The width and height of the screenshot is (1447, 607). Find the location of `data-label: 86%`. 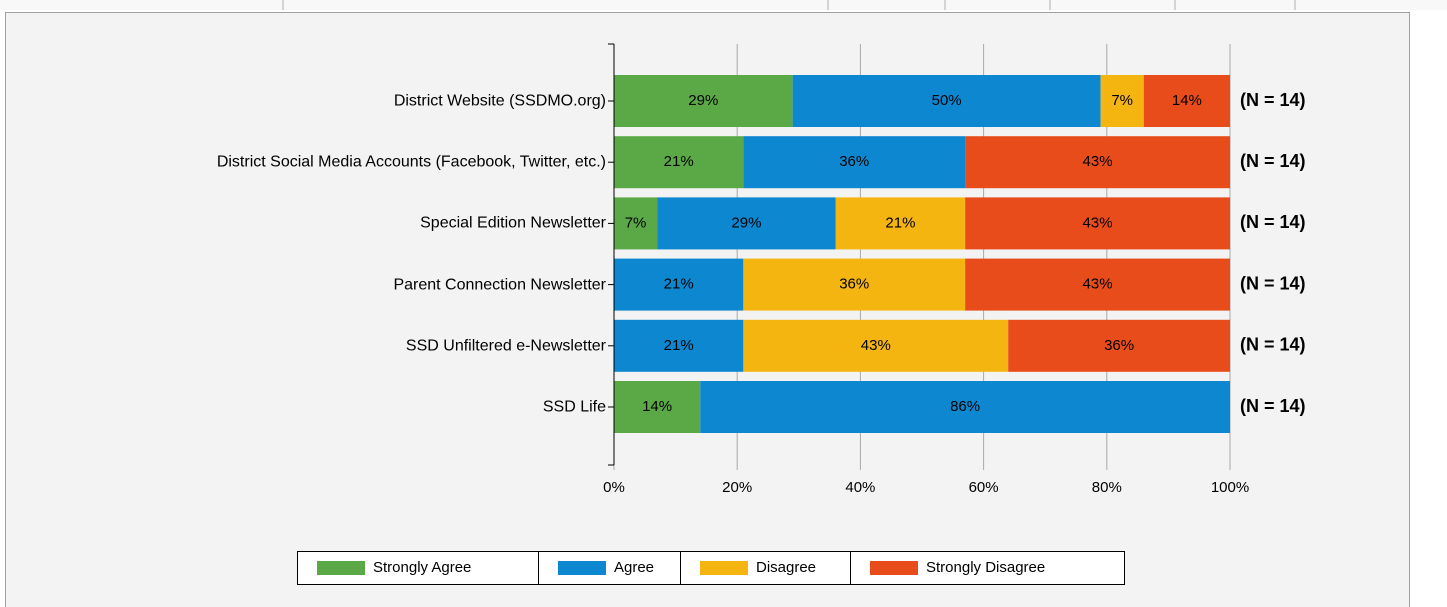

data-label: 86% is located at coordinates (965, 406).